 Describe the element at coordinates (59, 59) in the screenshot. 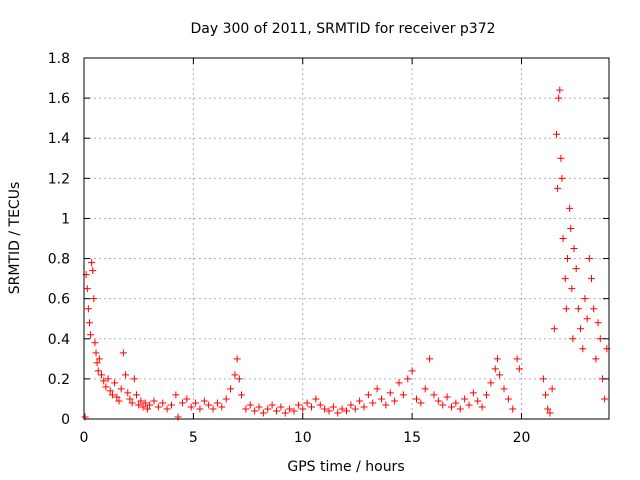

I see `y-tick-label: 1.8` at that location.